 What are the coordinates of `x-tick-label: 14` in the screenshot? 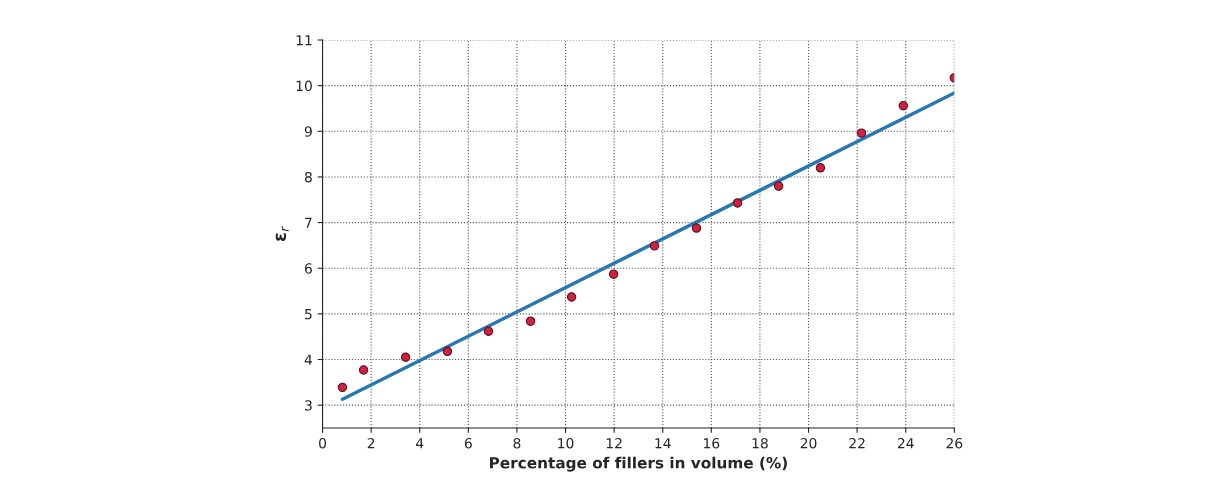 It's located at (663, 443).